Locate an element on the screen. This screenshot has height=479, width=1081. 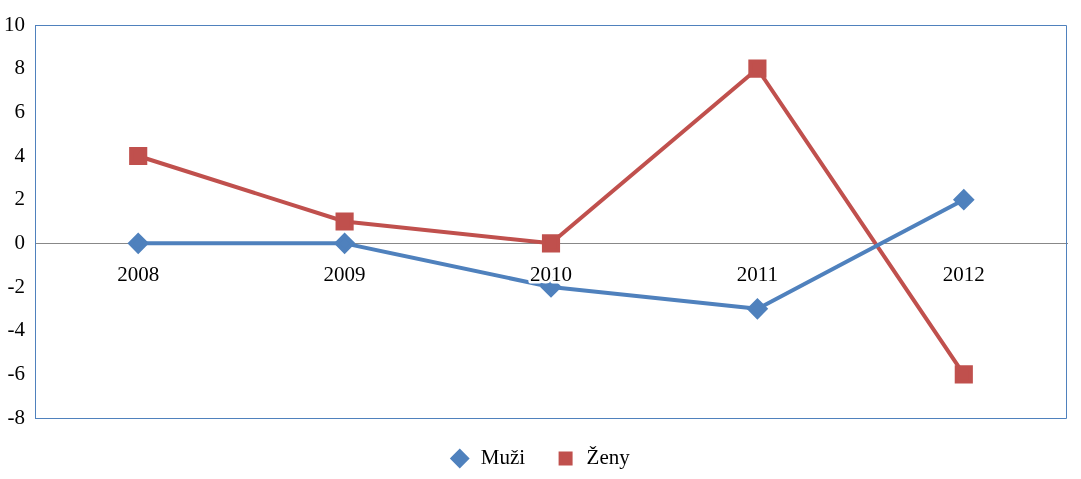
y-tick-label: 4 is located at coordinates (20, 154).